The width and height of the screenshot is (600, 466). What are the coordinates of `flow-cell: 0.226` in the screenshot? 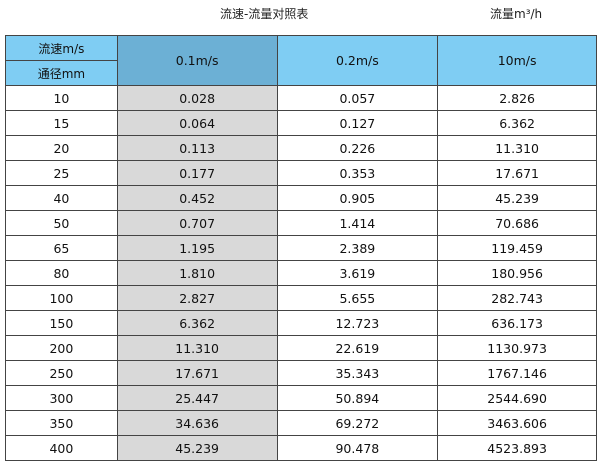 It's located at (357, 148).